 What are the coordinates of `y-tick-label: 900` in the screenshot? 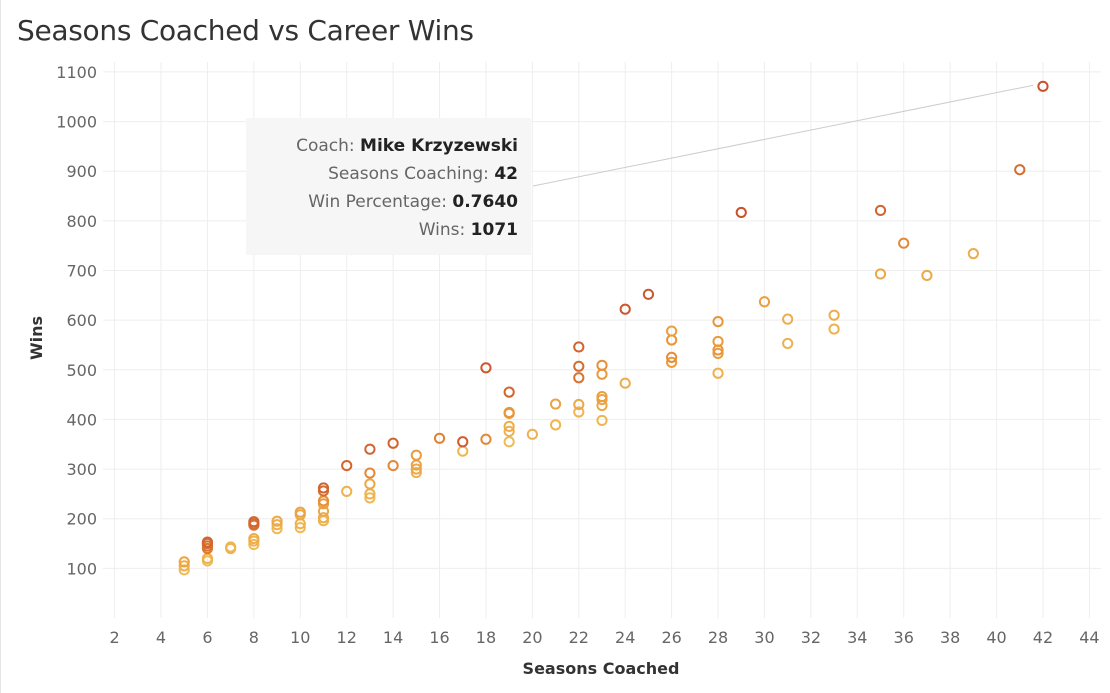 It's located at (81, 171).